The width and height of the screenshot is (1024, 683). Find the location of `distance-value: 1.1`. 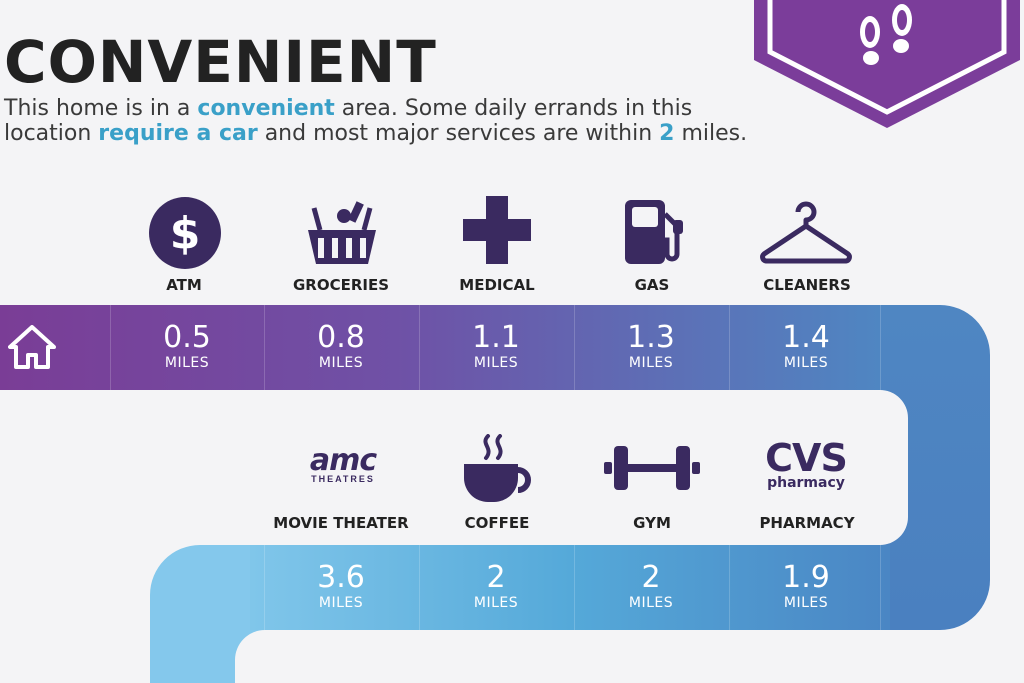

distance-value: 1.1 is located at coordinates (496, 337).